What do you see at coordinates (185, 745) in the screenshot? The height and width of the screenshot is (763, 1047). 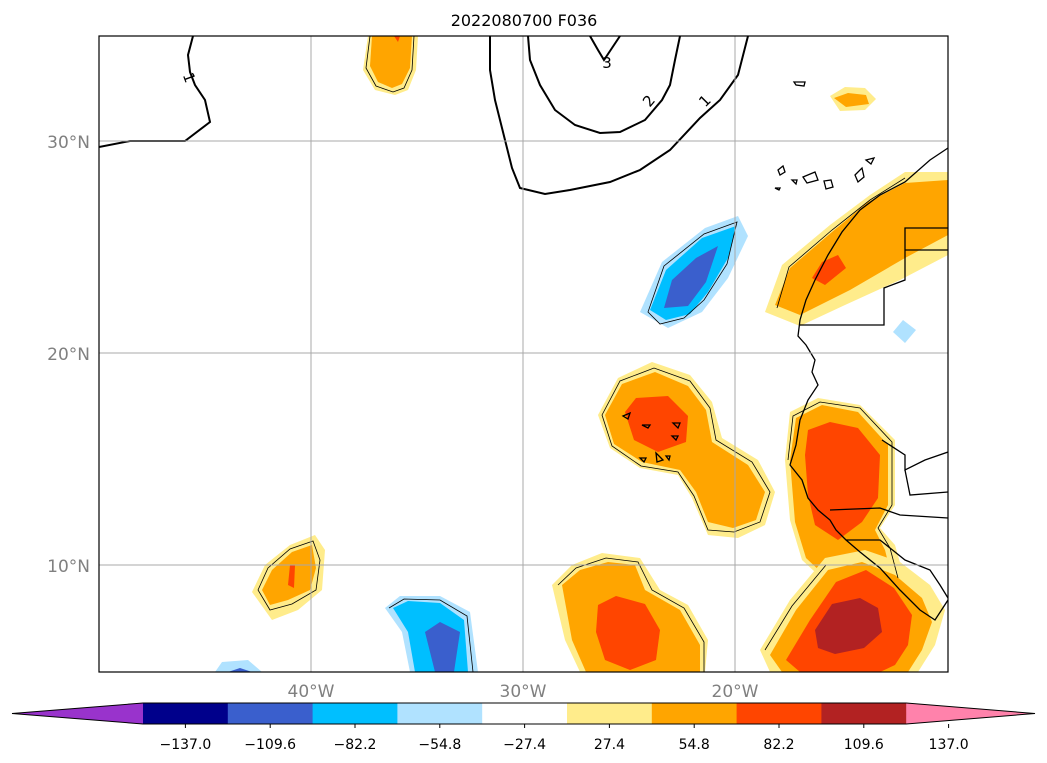 I see `colorbar-tick-label: −137.0` at bounding box center [185, 745].